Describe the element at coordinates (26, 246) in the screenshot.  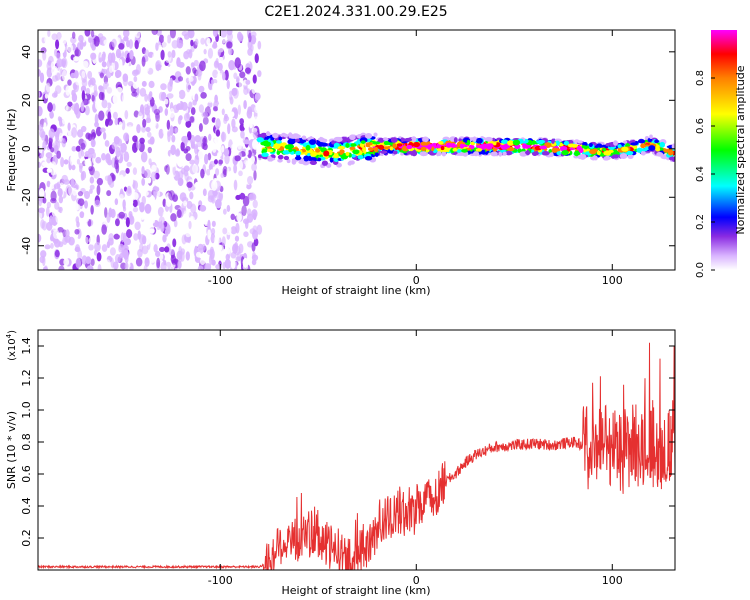
I see `y-tick-label: -40` at that location.